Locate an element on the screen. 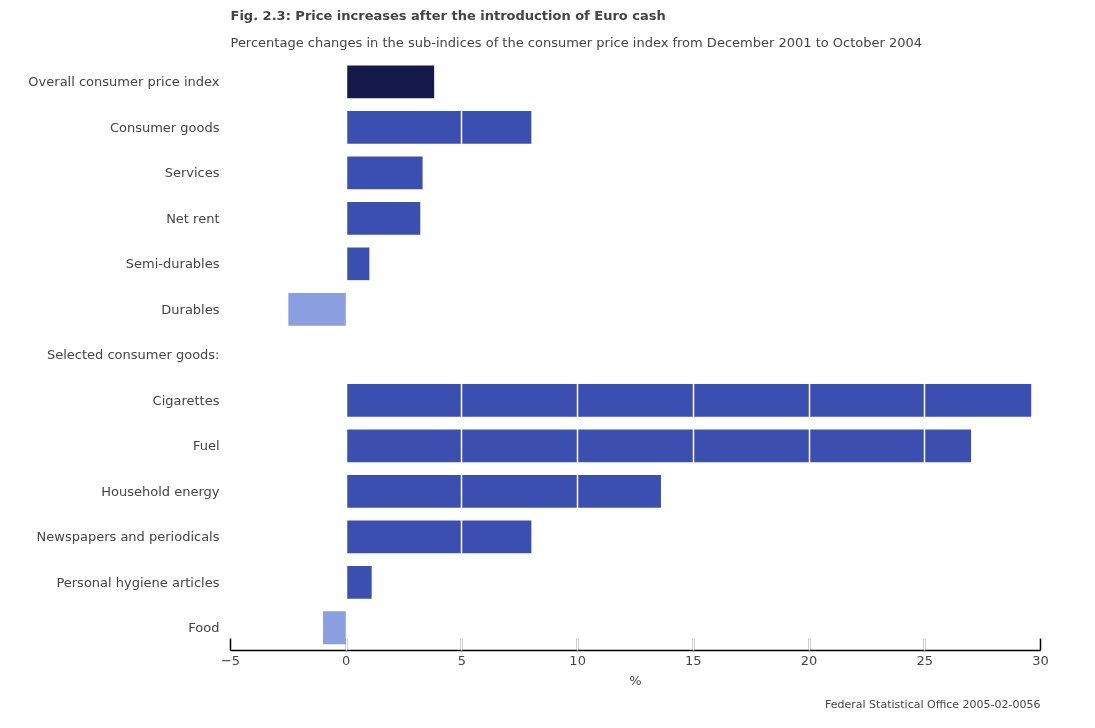 Image resolution: width=1095 pixels, height=728 pixels. x-tick-label: 25 is located at coordinates (925, 660).